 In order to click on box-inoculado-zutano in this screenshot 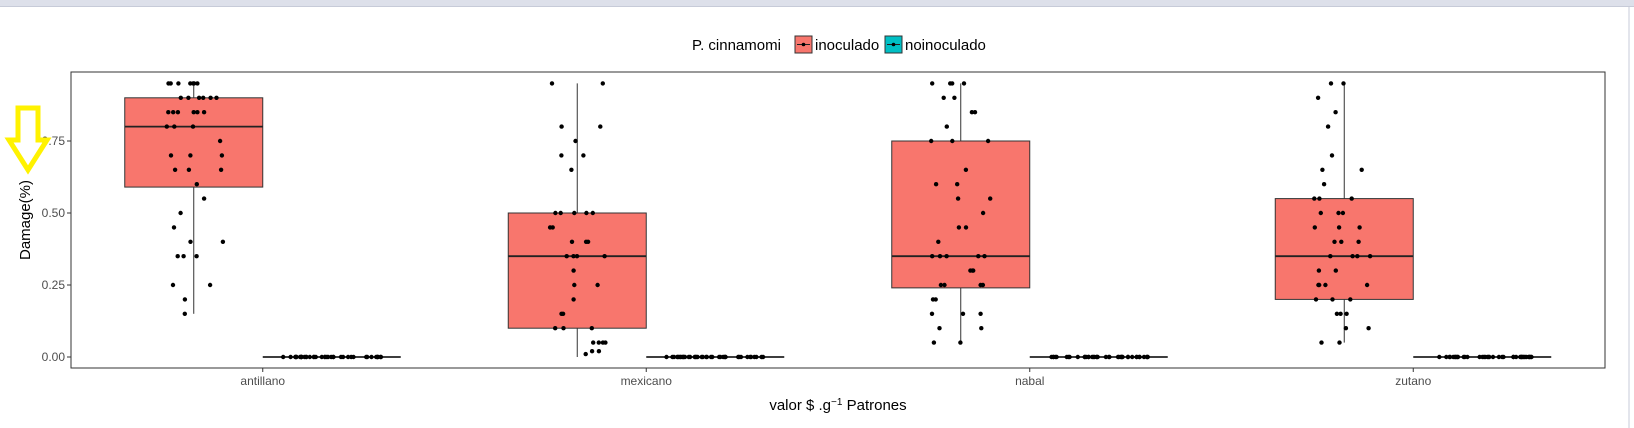, I will do `click(1344, 213)`.